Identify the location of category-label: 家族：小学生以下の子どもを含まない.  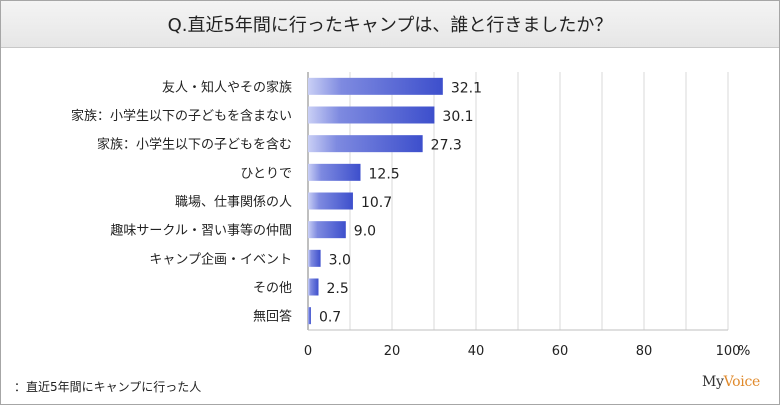
(181, 116).